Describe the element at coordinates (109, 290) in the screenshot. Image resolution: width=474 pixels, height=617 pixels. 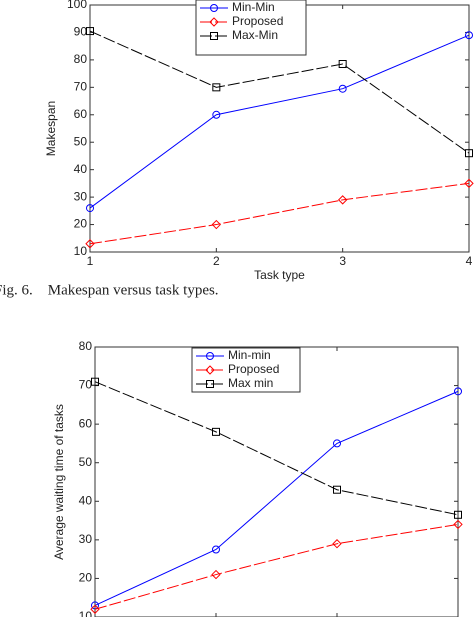
I see `figure-caption: Fig. 6. Makespan versus task types.` at that location.